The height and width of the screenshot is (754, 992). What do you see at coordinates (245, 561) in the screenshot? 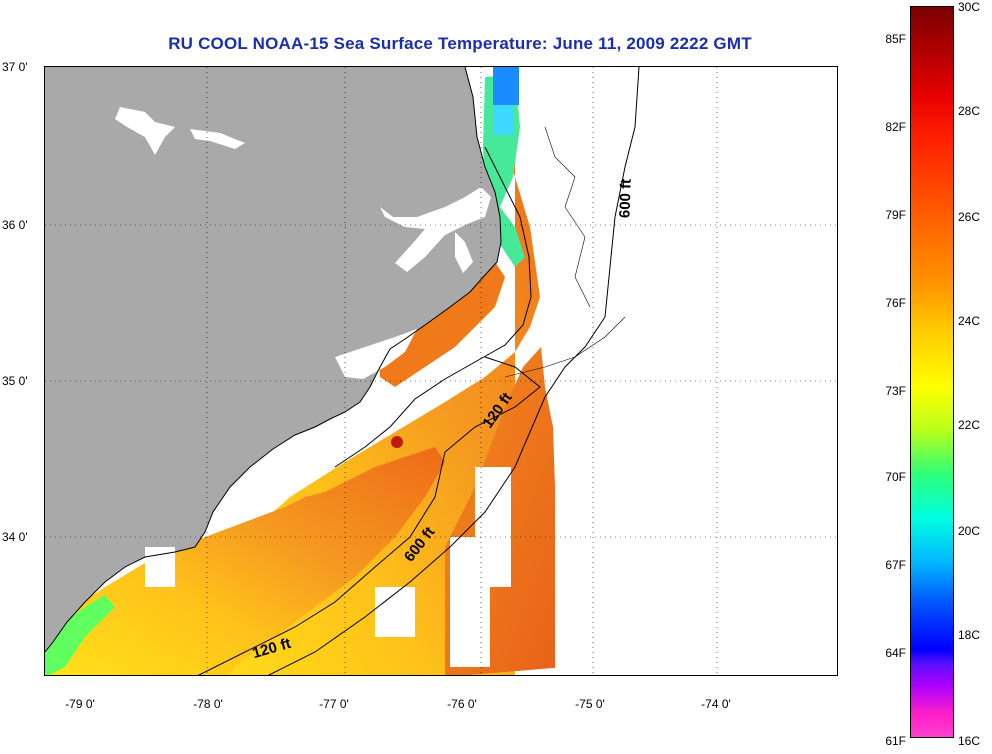
I see `sst-field-south` at bounding box center [245, 561].